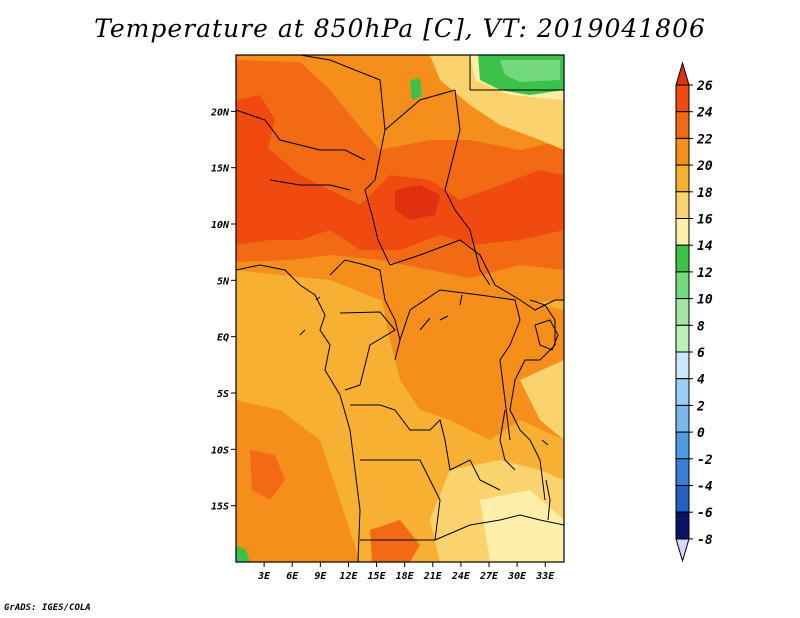 This screenshot has width=800, height=618. I want to click on x-tick-label: 15E, so click(377, 576).